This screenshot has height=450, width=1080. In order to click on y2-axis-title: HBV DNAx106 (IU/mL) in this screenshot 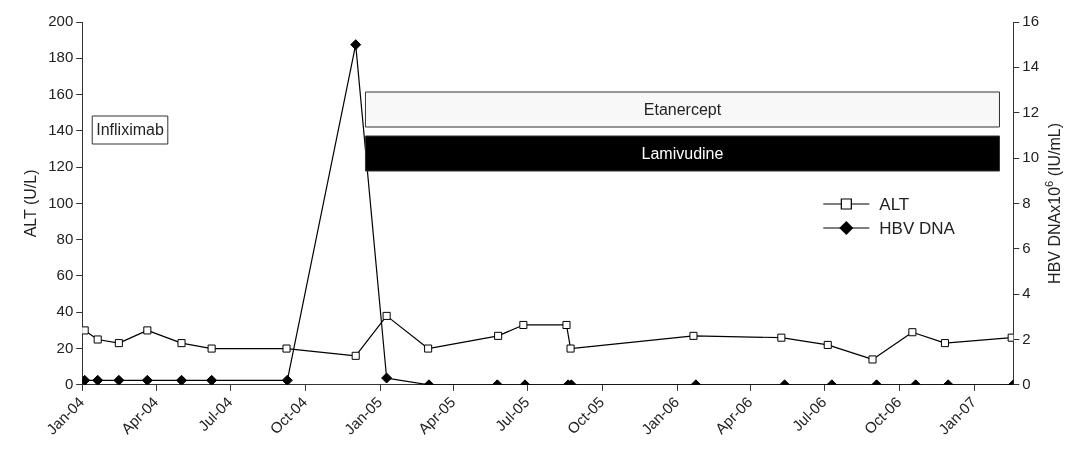, I will do `click(1053, 203)`.